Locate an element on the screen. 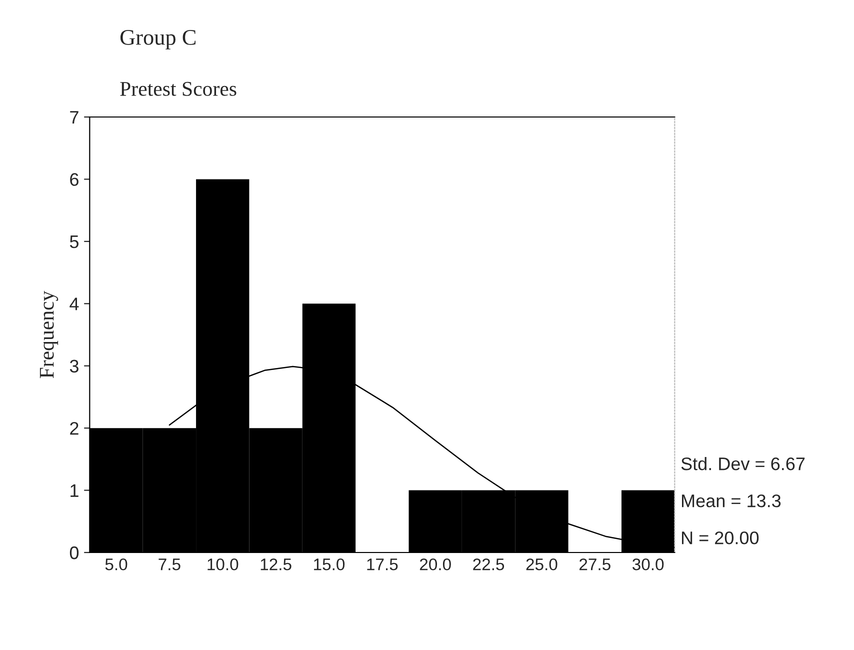 This screenshot has width=854, height=650. x-tick-label: 15.0 is located at coordinates (329, 564).